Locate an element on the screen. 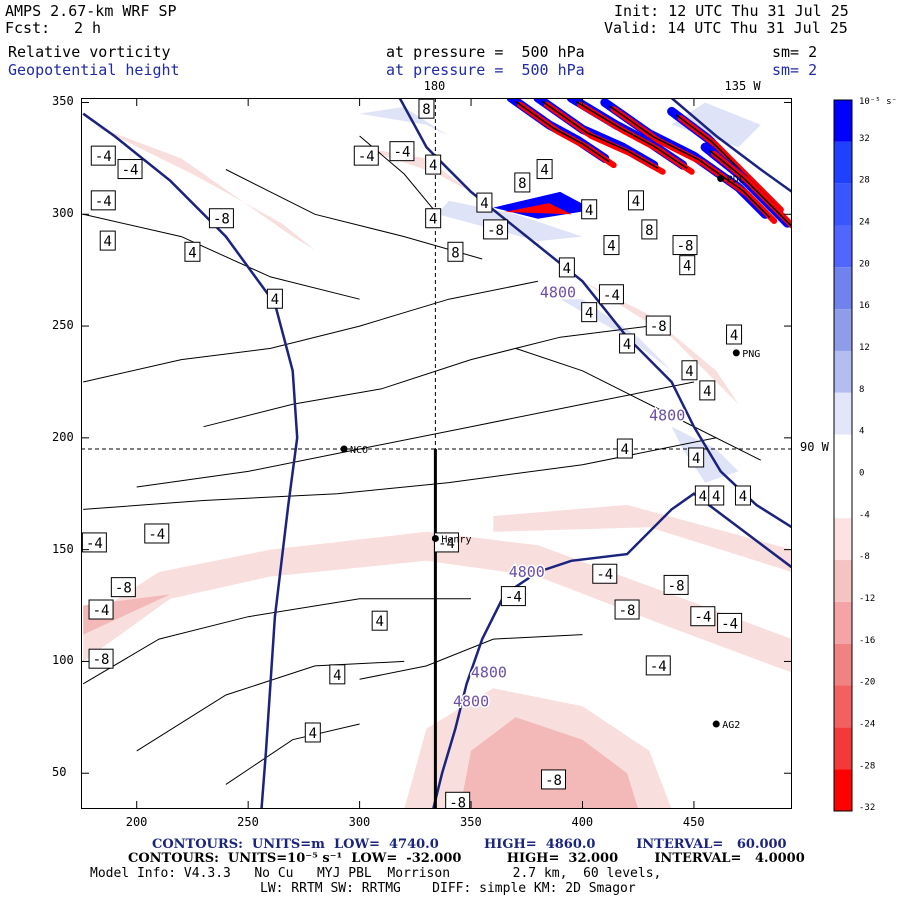 Image resolution: width=900 pixels, height=900 pixels. field1-sm: sm= 2 is located at coordinates (795, 52).